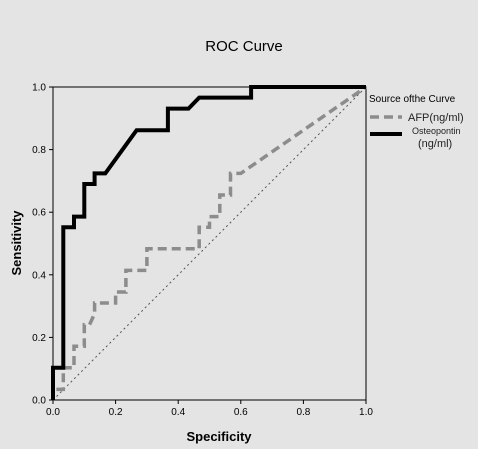  I want to click on x-tick-label: 1.0, so click(366, 412).